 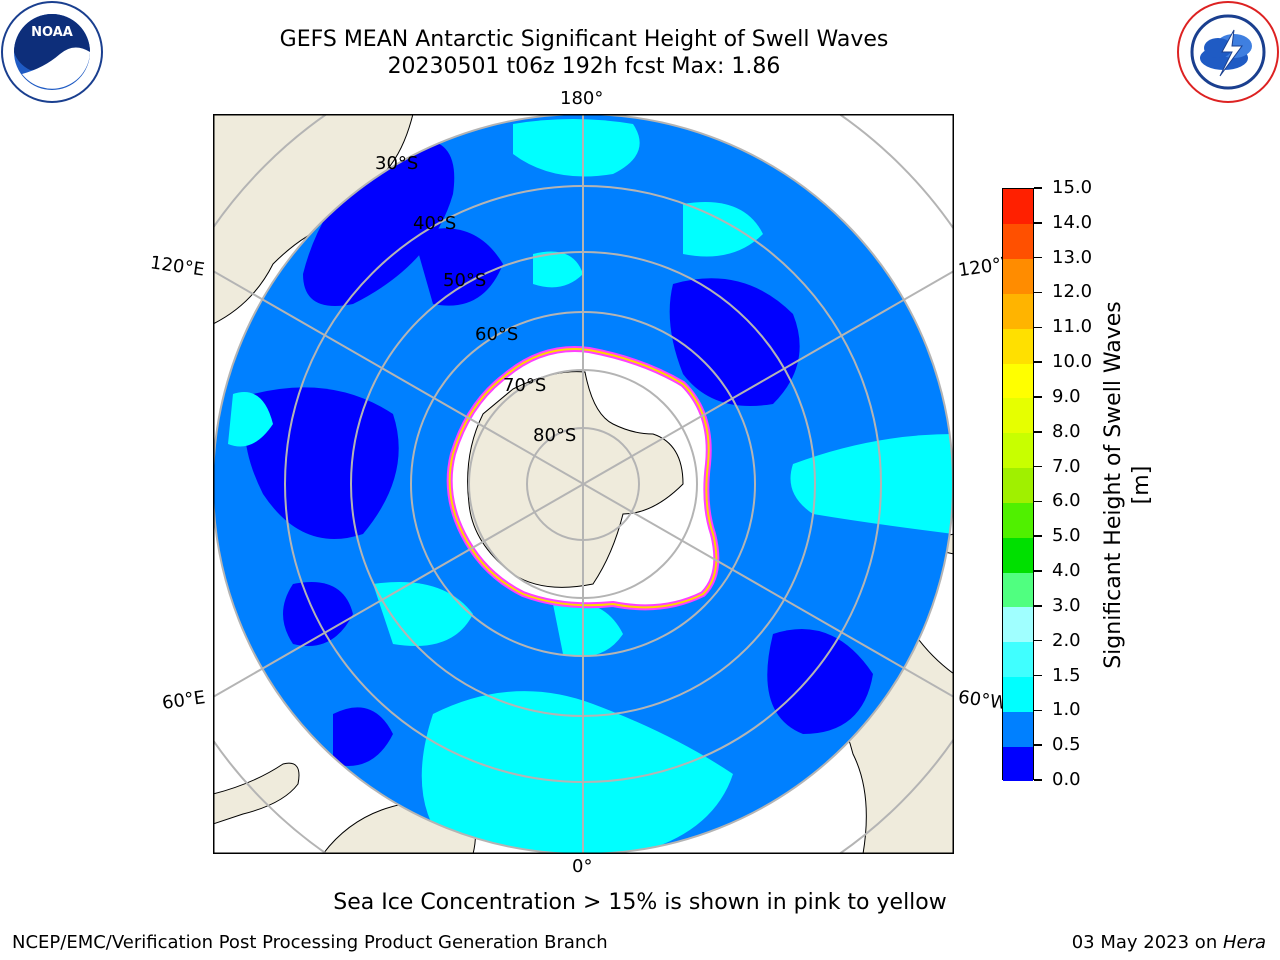 I want to click on colorbar-tick-label: 6.0, so click(x=1066, y=501).